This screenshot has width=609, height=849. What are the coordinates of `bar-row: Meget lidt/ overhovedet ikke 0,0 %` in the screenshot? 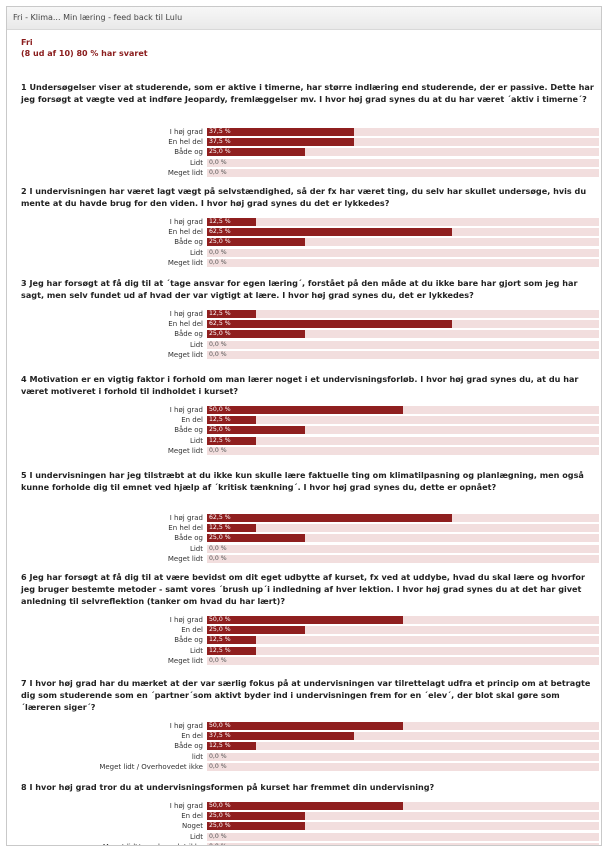 It's located at (310, 843).